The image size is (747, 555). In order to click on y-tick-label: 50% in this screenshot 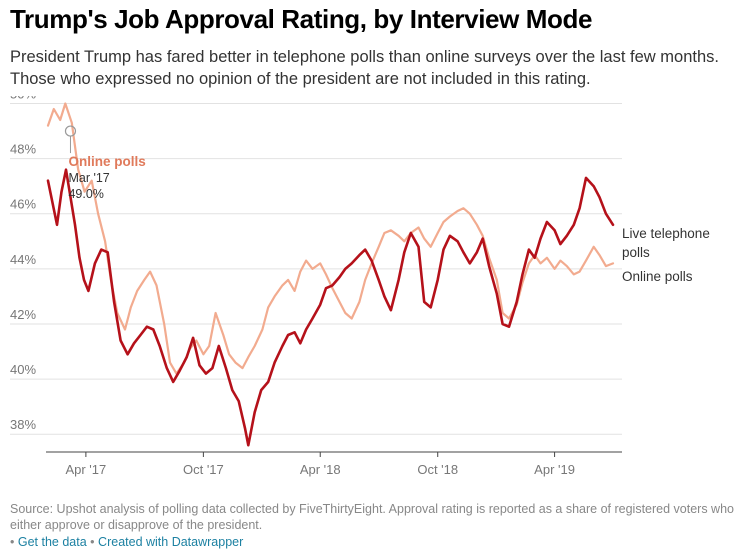, I will do `click(23, 99)`.